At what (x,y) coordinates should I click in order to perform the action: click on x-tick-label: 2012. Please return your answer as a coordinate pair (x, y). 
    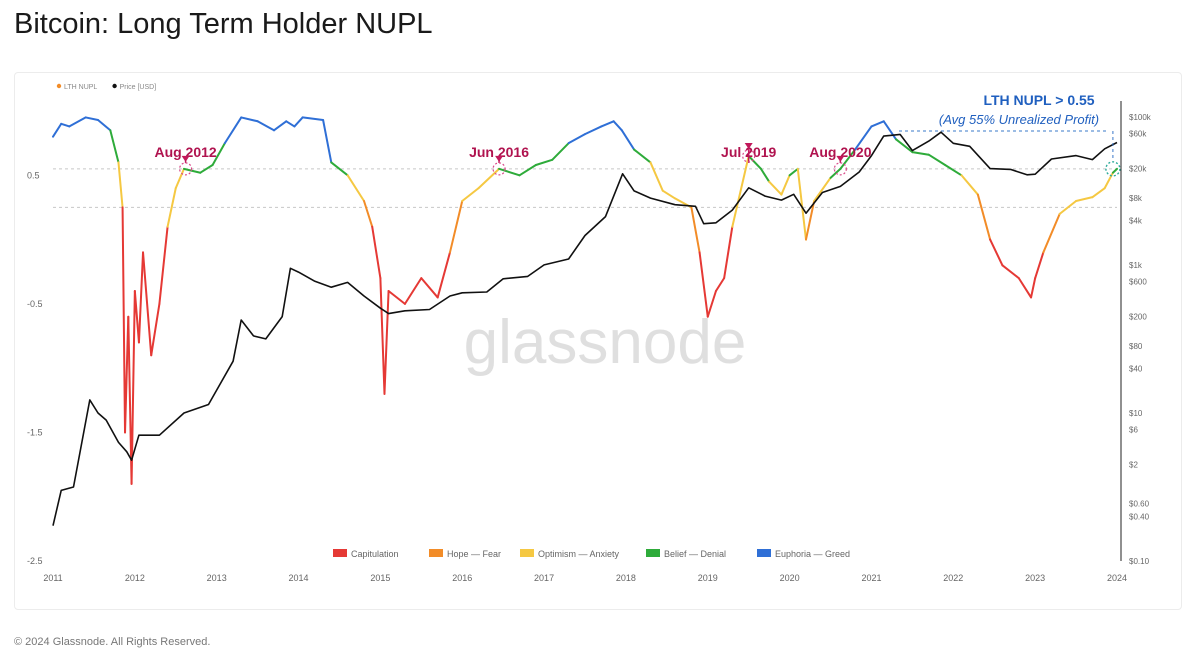
    Looking at the image, I should click on (135, 578).